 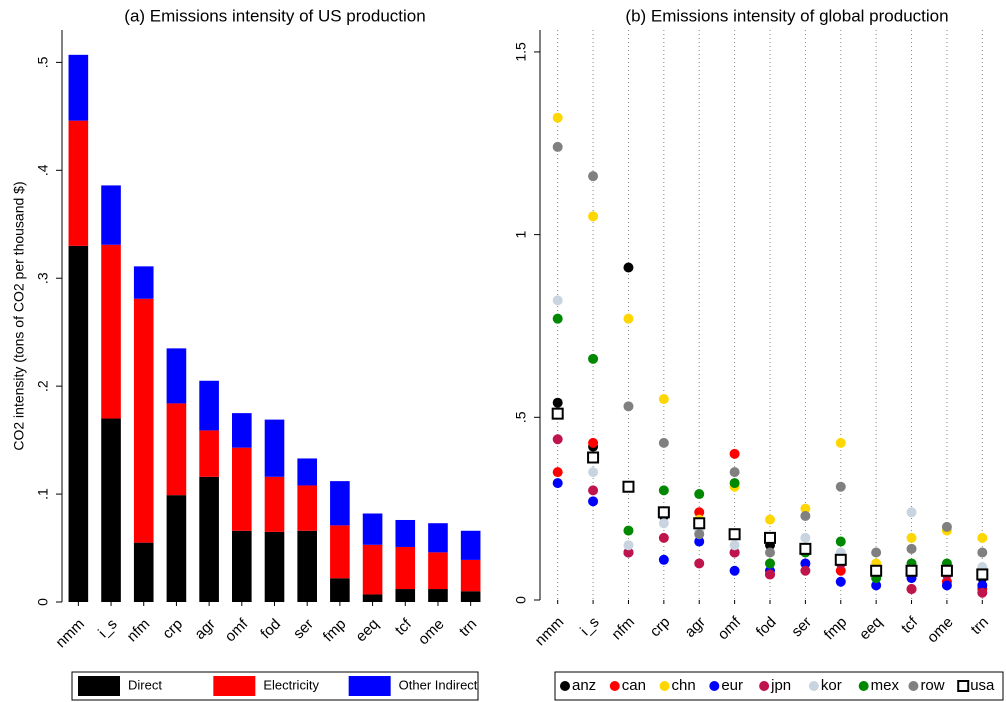 I want to click on y-tick-label: 0, so click(x=521, y=600).